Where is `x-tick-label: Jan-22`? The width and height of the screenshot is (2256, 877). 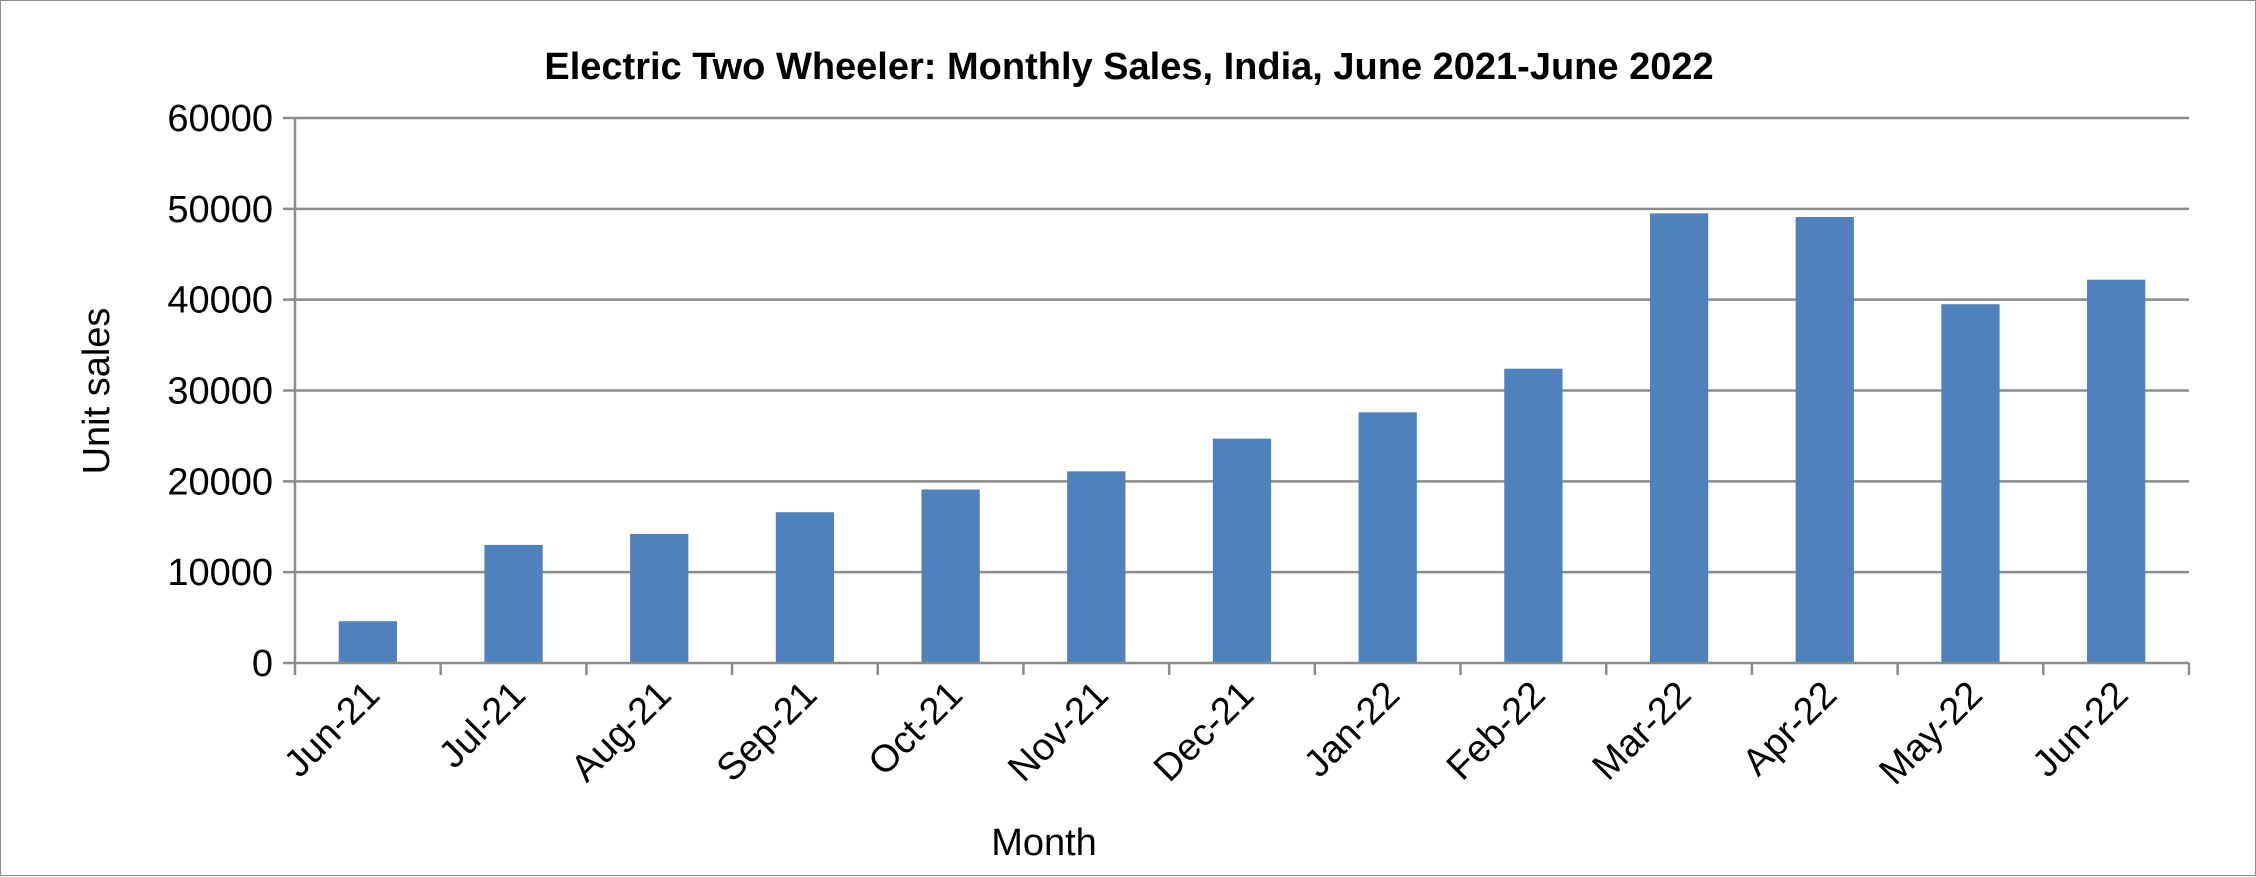 x-tick-label: Jan-22 is located at coordinates (1352, 730).